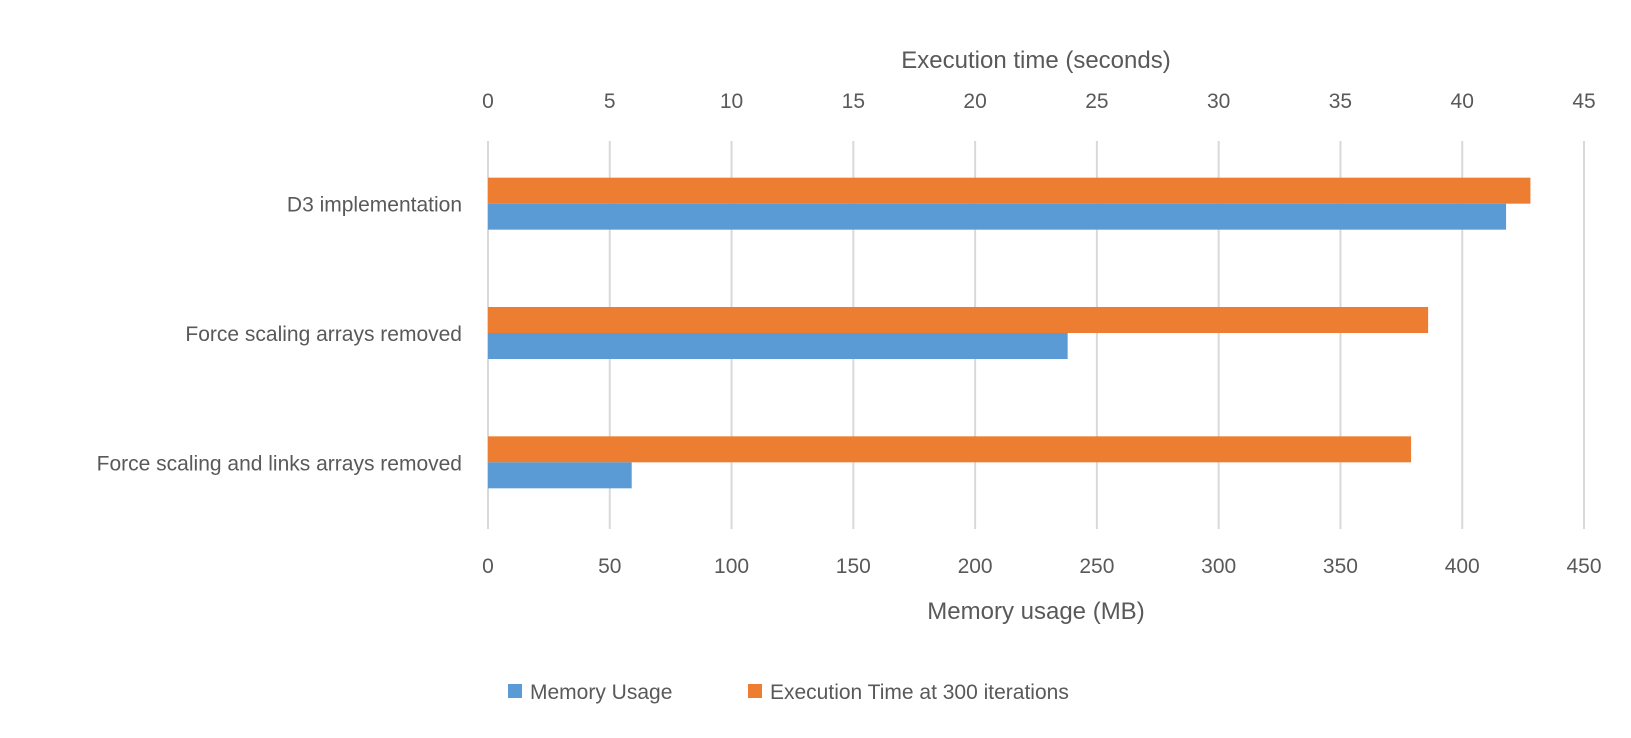 The image size is (1631, 738). Describe the element at coordinates (601, 692) in the screenshot. I see `legend-label: Memory Usage` at that location.